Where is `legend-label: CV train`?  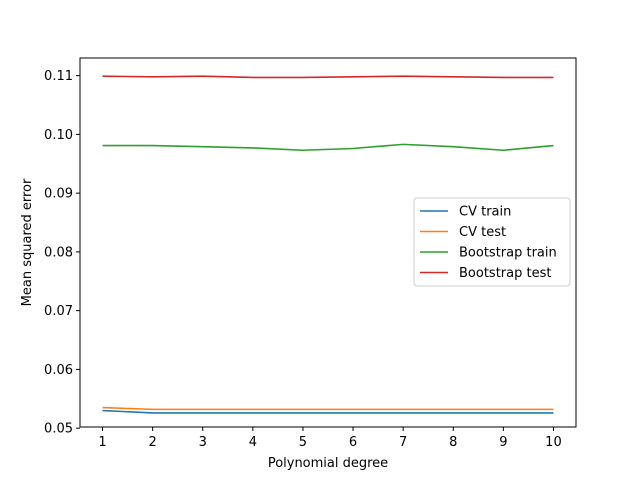 legend-label: CV train is located at coordinates (485, 212).